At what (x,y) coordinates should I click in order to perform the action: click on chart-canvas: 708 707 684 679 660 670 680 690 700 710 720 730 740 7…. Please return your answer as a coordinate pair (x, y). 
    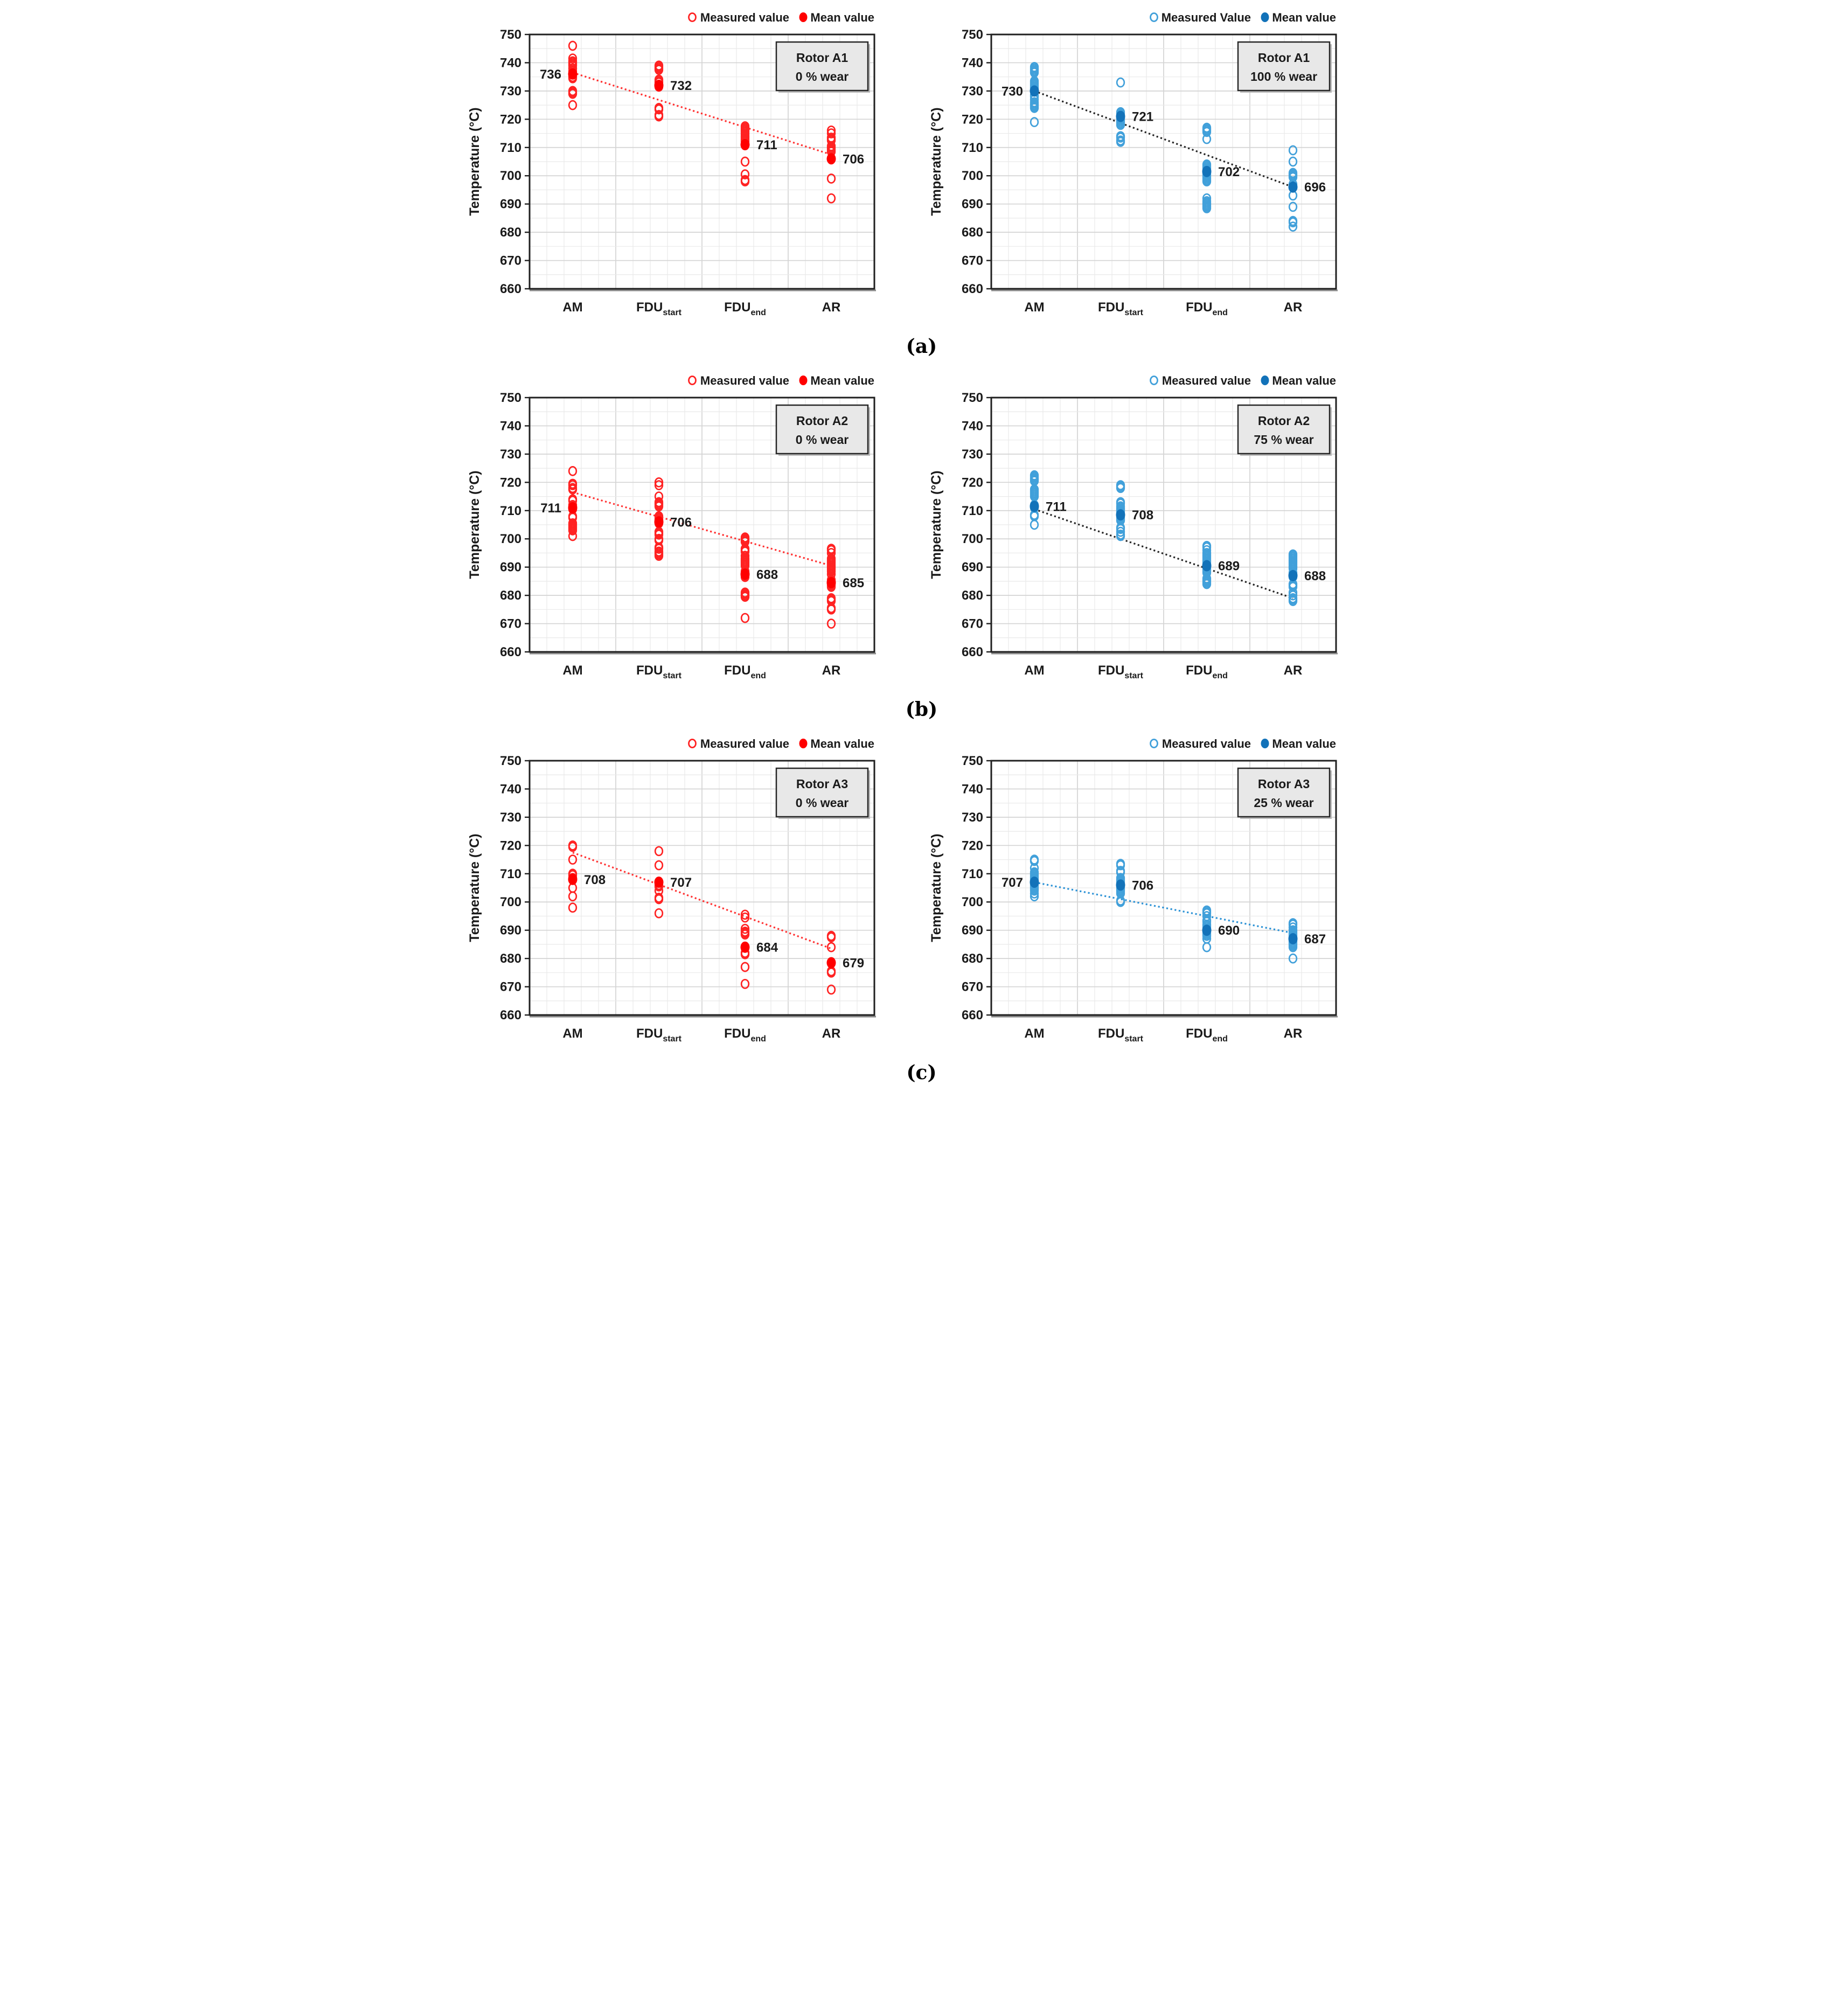
    Looking at the image, I should click on (672, 890).